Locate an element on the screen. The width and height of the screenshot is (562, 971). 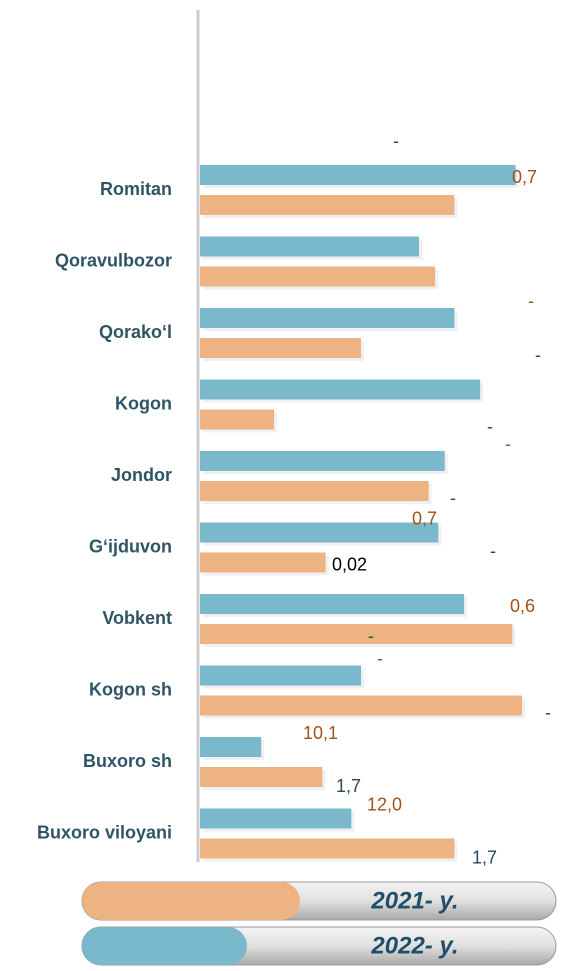
data-label: 0,6 is located at coordinates (522, 606).